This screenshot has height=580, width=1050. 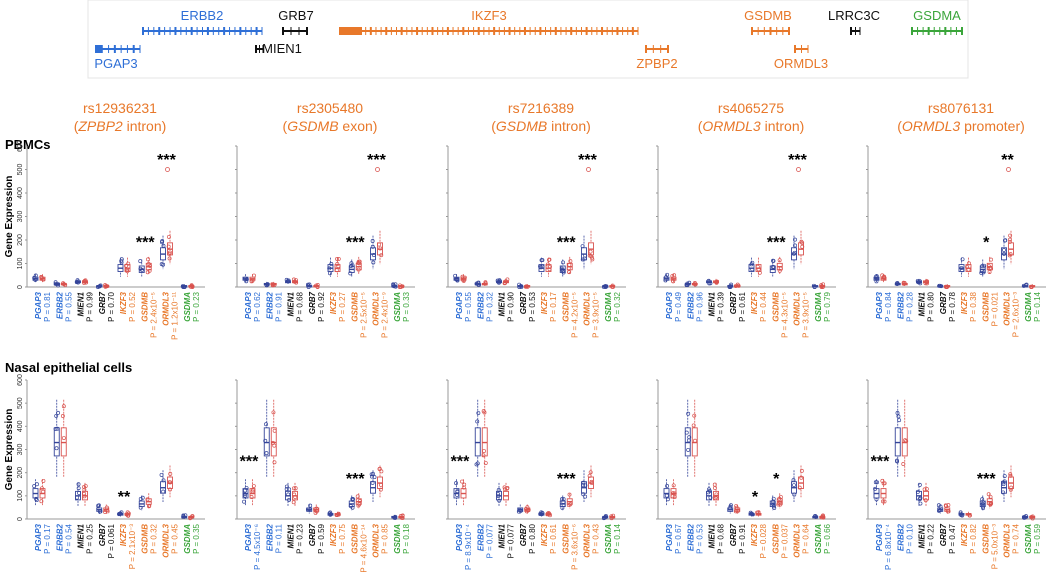 What do you see at coordinates (948, 538) in the screenshot?
I see `pvalue-label: GRB7P = 0.47` at bounding box center [948, 538].